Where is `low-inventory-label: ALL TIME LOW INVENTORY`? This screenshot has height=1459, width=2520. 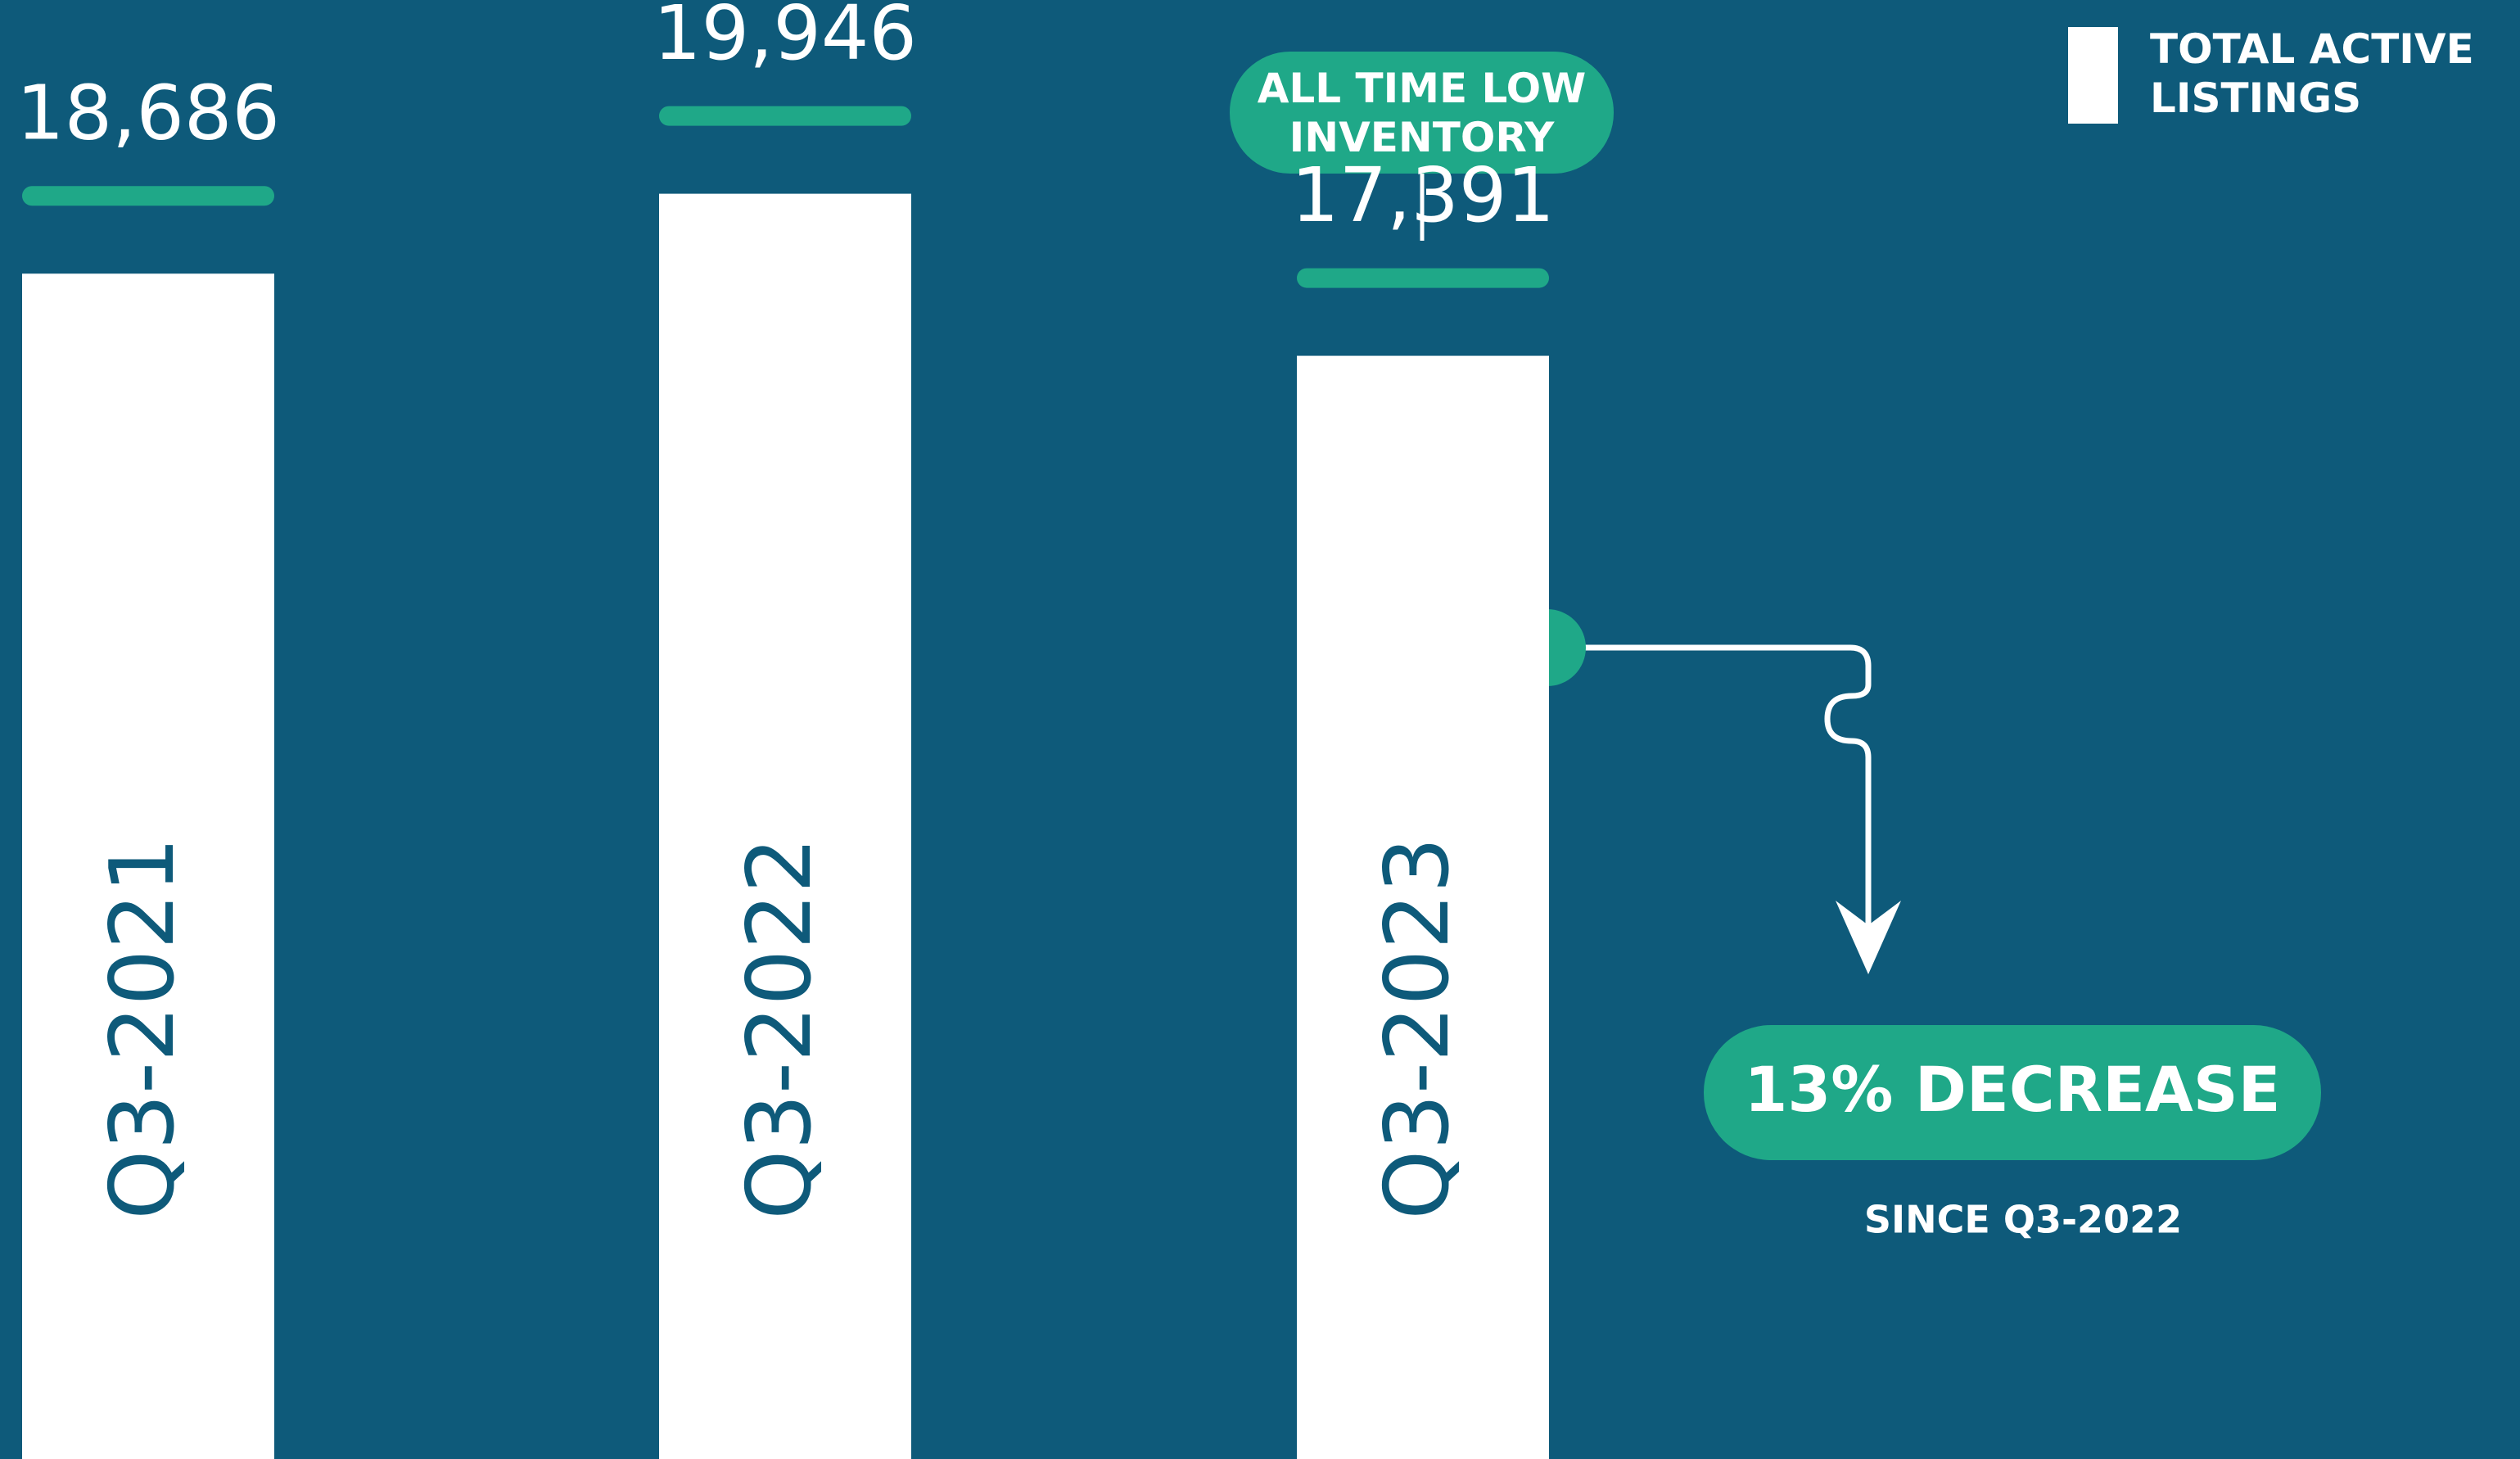
low-inventory-label: ALL TIME LOW INVENTORY is located at coordinates (1422, 112).